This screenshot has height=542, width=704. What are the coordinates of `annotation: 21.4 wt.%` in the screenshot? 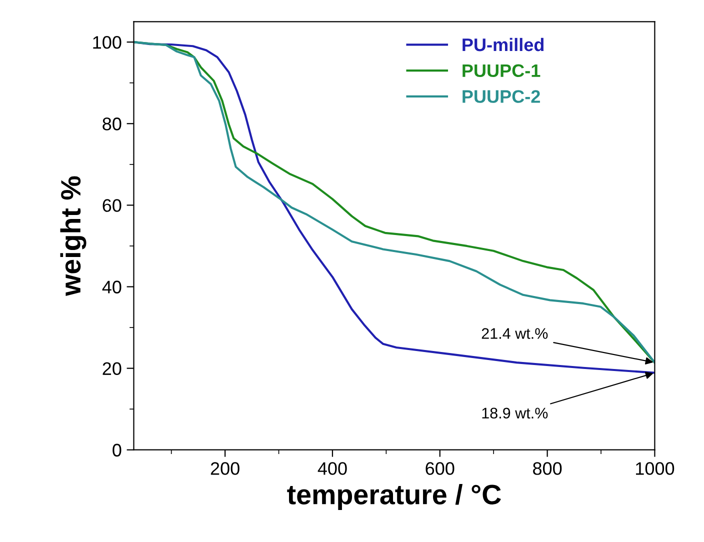 It's located at (515, 333).